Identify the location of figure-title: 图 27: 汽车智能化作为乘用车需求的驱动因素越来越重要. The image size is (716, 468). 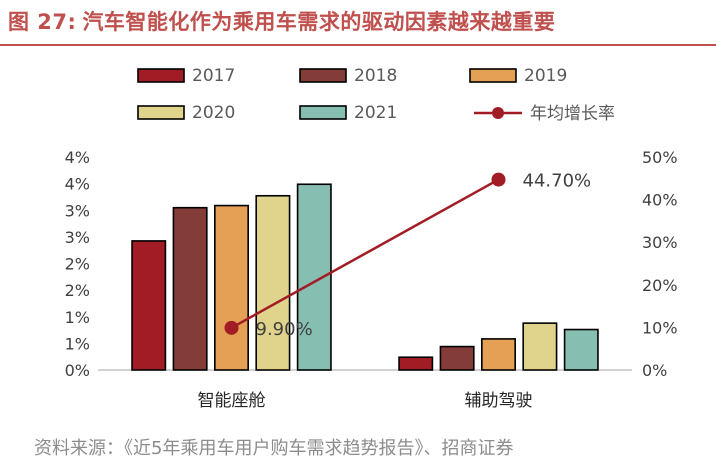
(281, 21).